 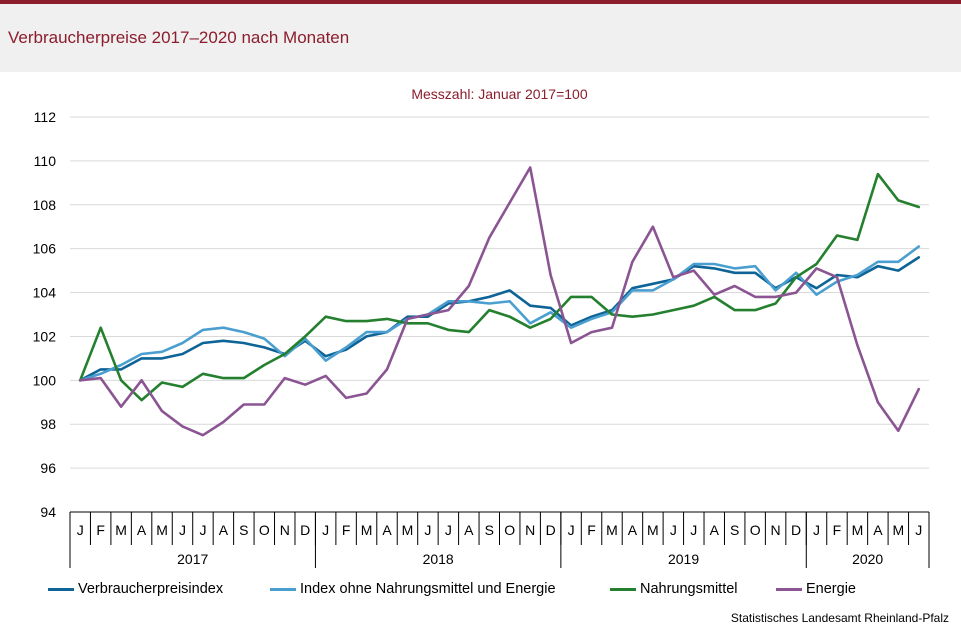 I want to click on legend-item-kerninflation: Index ohne Nahrungsmittel und Energie, so click(x=413, y=589).